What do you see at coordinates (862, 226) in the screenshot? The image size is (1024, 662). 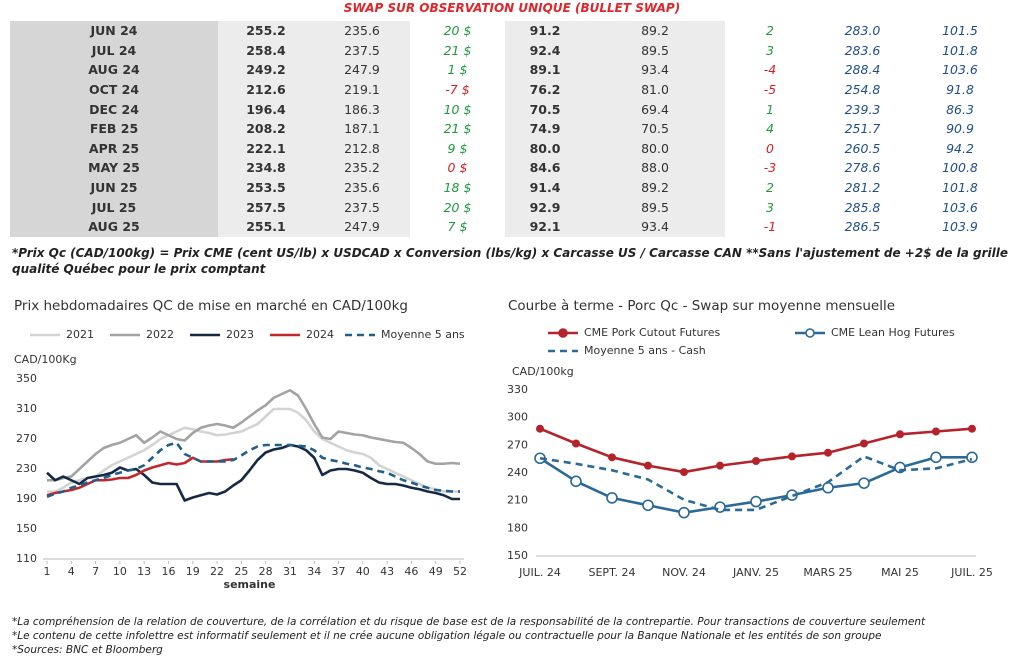 I see `table-cell: 286.5` at bounding box center [862, 226].